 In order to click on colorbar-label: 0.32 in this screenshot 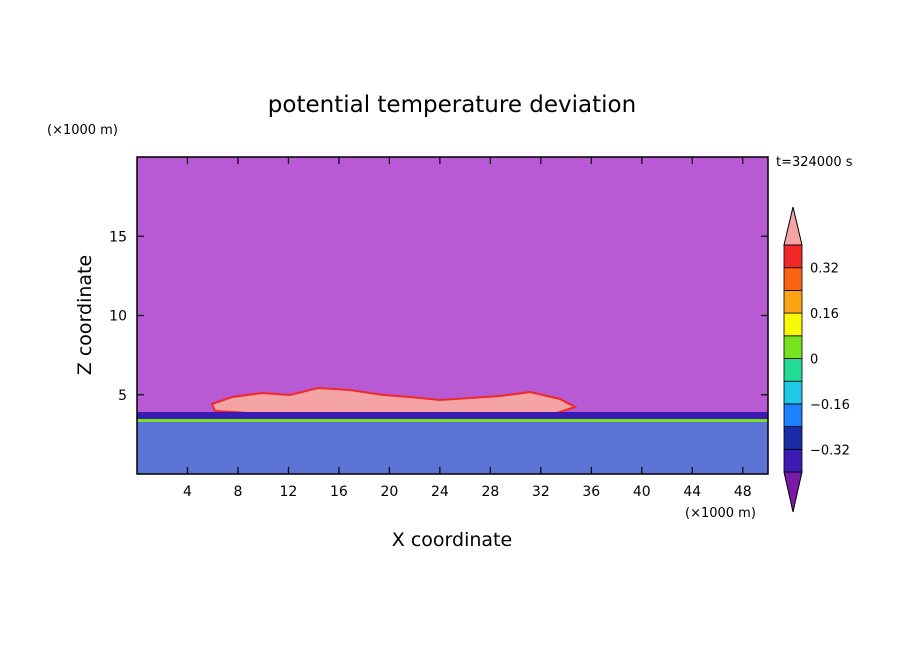, I will do `click(824, 269)`.